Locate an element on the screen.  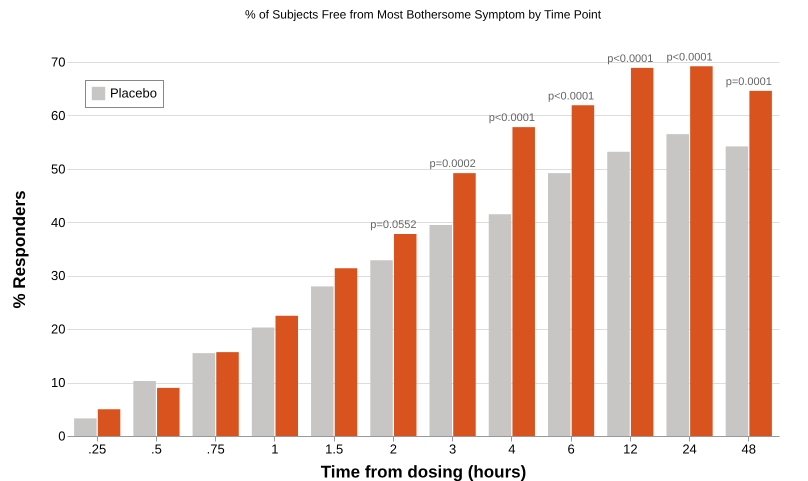
y-axis-title: % Responders is located at coordinates (20, 249).